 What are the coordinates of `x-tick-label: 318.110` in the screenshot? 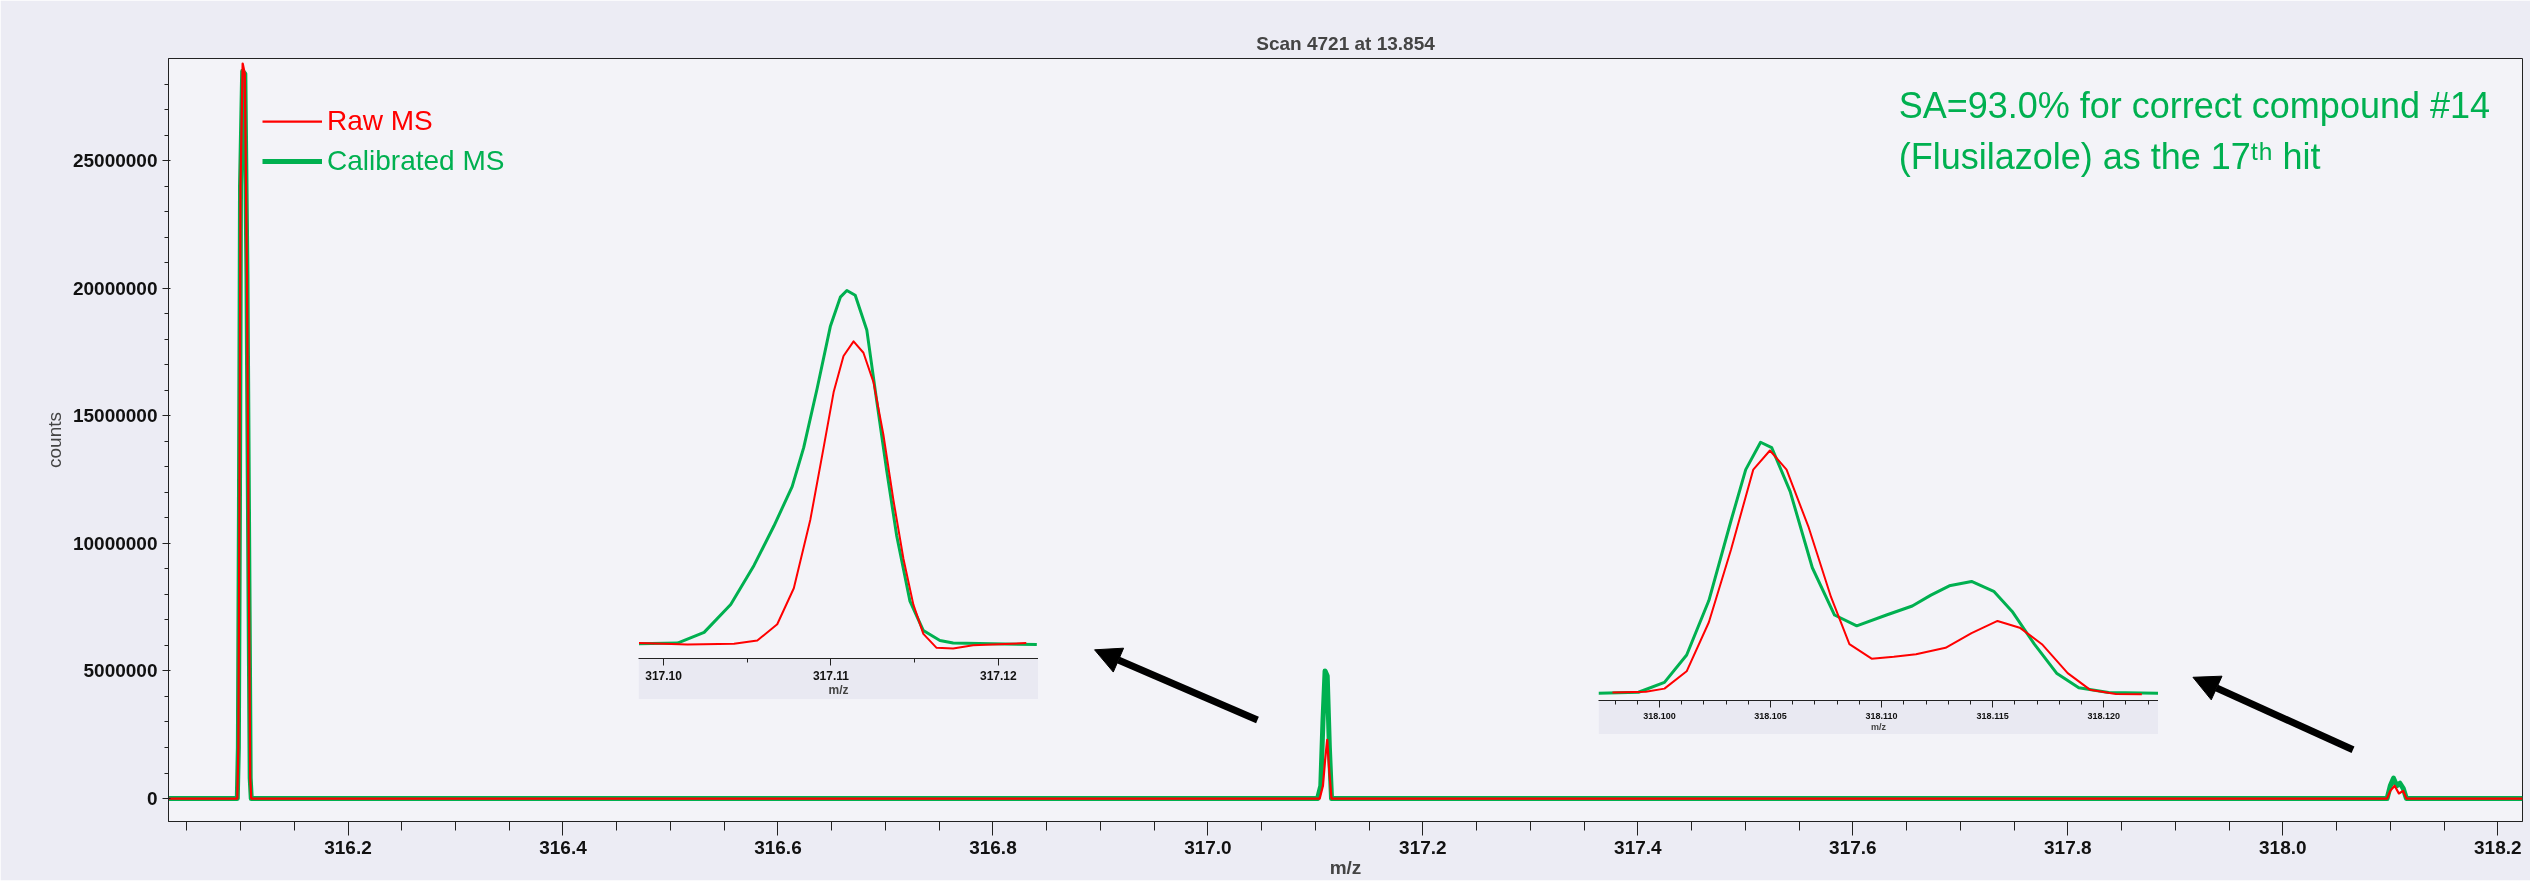 It's located at (1881, 715).